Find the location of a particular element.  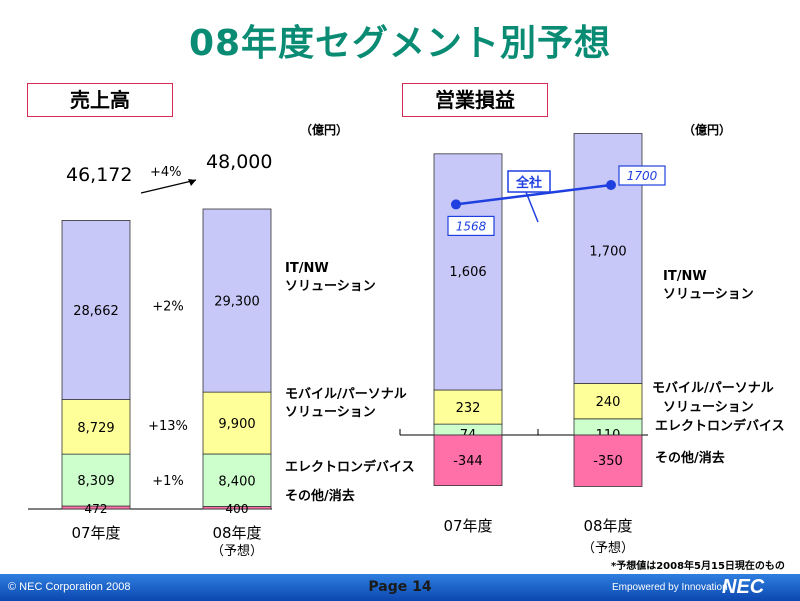

profit-legend-2: モバイル/パーソナル is located at coordinates (713, 388).